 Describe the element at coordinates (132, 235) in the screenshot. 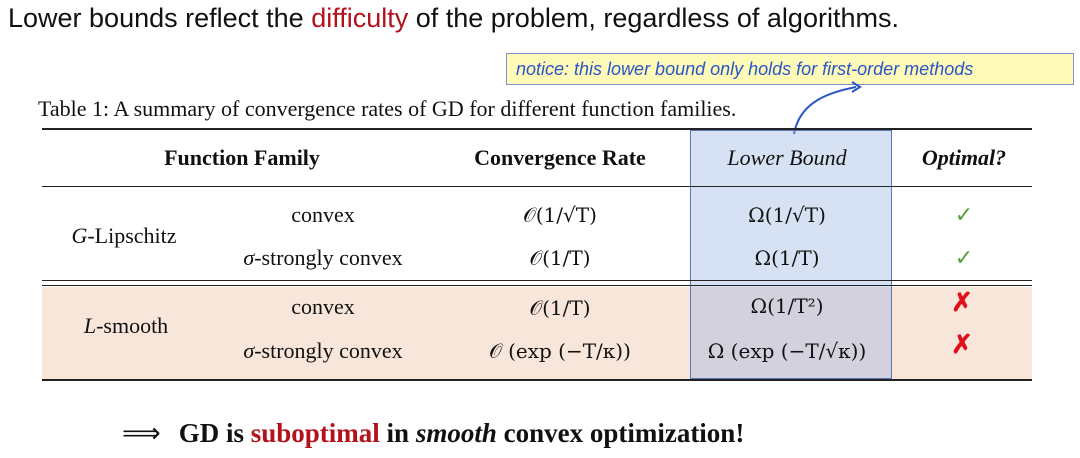

I see `family-rest: -Lipschitz` at that location.